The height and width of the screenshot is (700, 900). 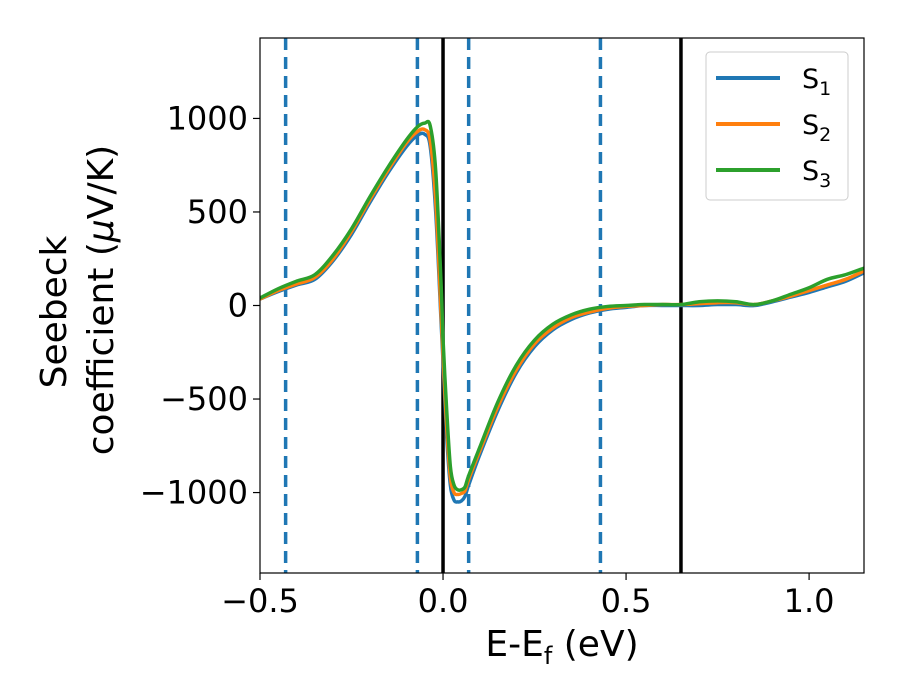 I want to click on x-tick-label: −0.5, so click(x=260, y=601).